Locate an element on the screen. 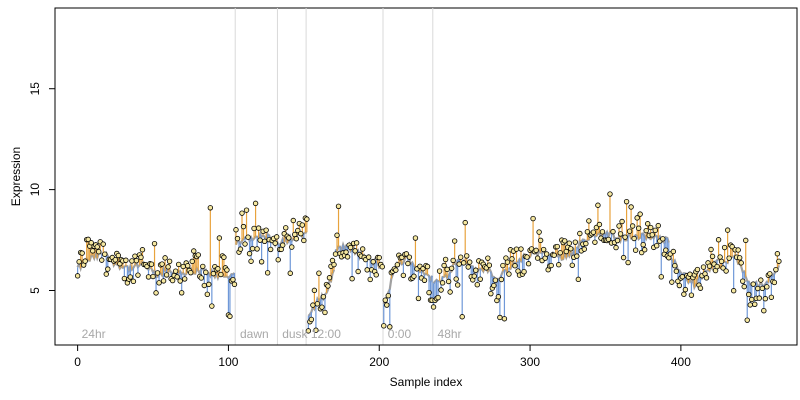  x-axis-label: Sample index is located at coordinates (426, 382).